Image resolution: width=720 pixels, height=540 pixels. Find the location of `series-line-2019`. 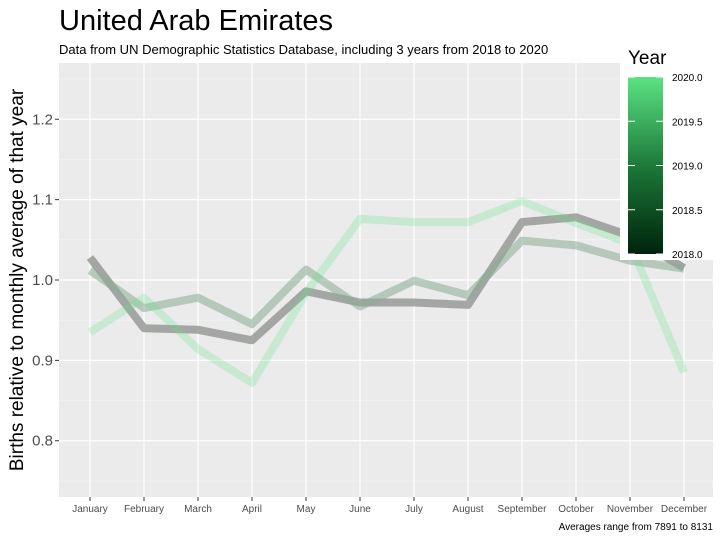

series-line-2019 is located at coordinates (386, 282).